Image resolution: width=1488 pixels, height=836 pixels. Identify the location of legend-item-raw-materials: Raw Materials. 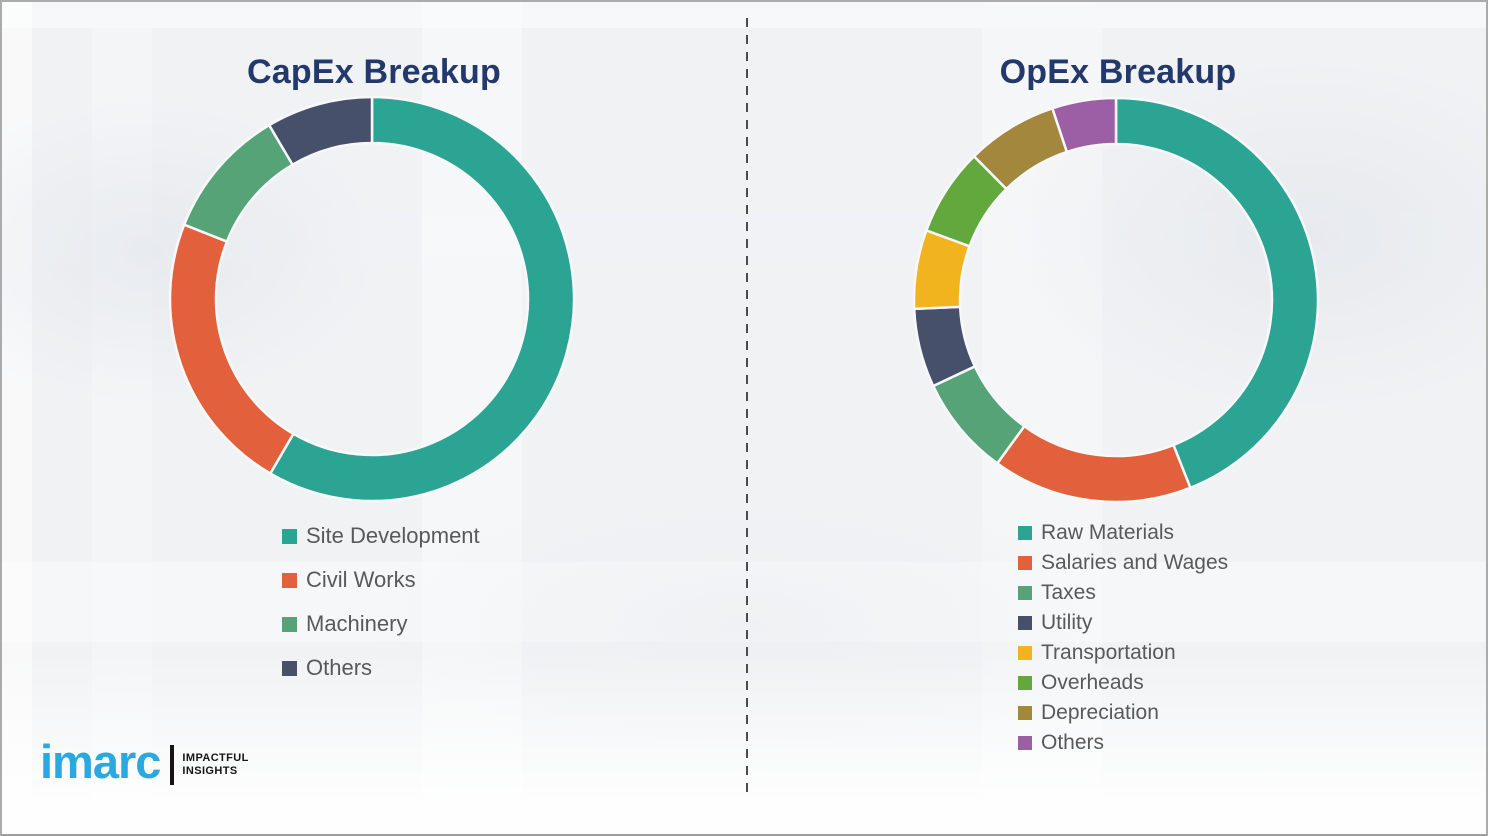
(1123, 533).